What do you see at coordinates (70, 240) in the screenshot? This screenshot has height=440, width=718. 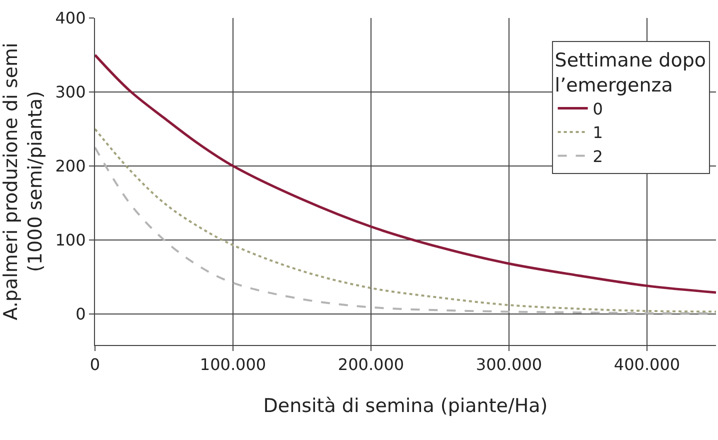 I see `y-tick-label: 100` at bounding box center [70, 240].